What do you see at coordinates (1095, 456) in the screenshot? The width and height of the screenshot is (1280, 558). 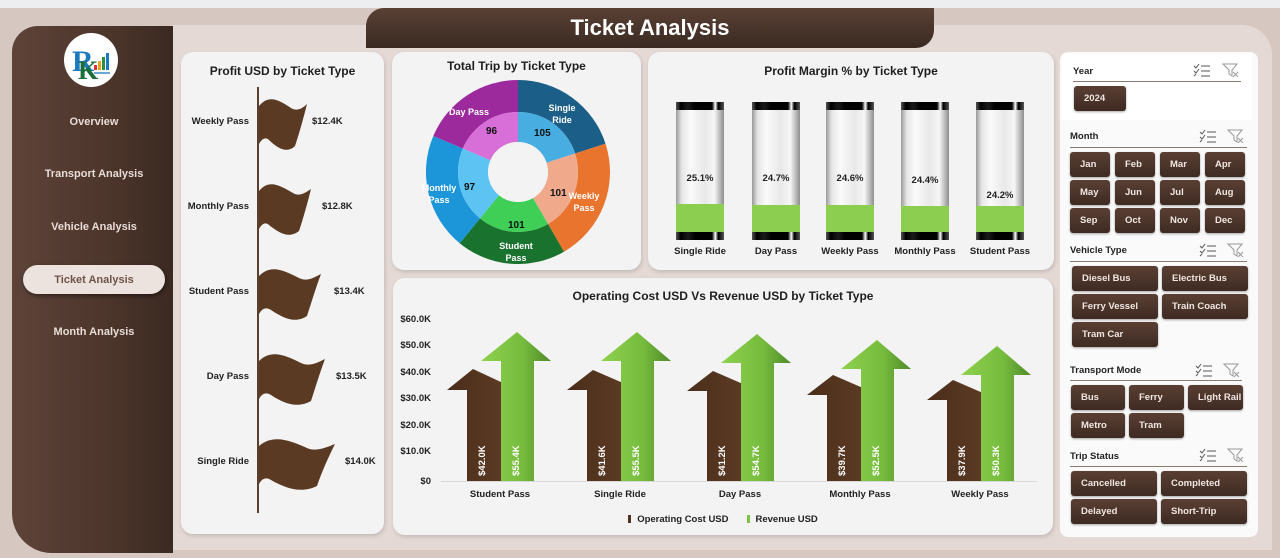 I see `slicer-title-trip-status: Trip Status` at bounding box center [1095, 456].